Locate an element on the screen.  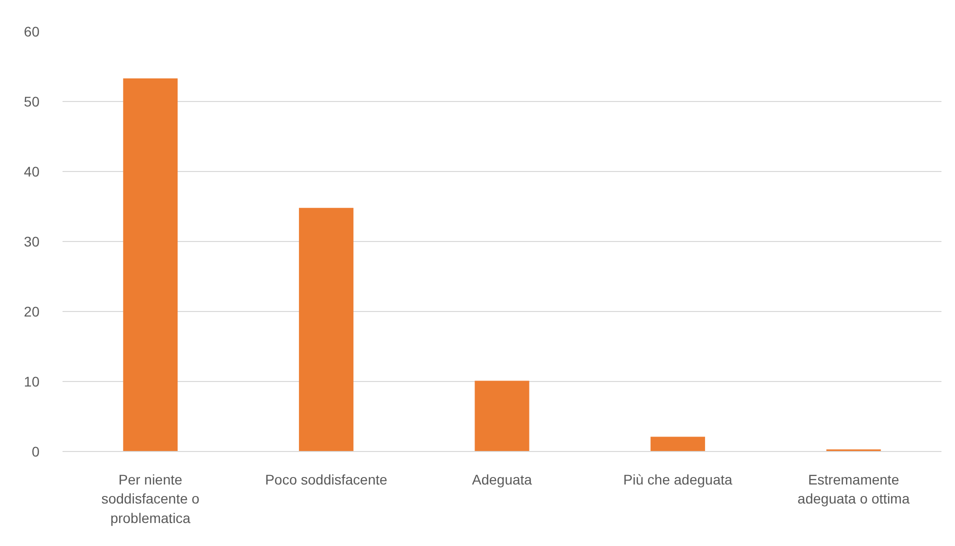
x-tick-label: Poco soddisfacente is located at coordinates (326, 480).